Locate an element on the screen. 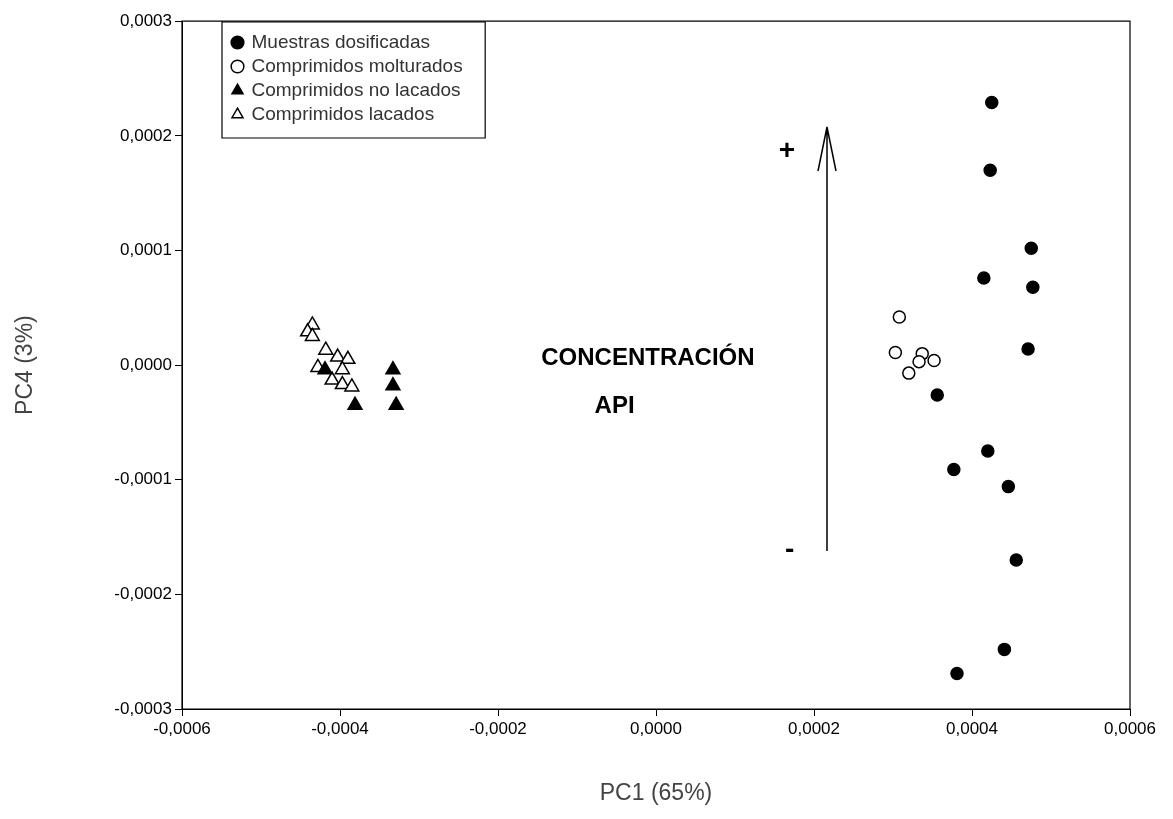 This screenshot has width=1173, height=819. y-tick-label: 0,0003 is located at coordinates (146, 20).